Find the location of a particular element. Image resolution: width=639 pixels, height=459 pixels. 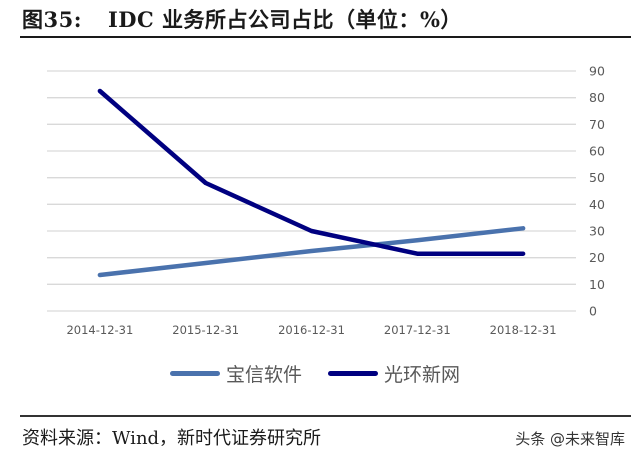

y-tick-label: 50 is located at coordinates (597, 177).